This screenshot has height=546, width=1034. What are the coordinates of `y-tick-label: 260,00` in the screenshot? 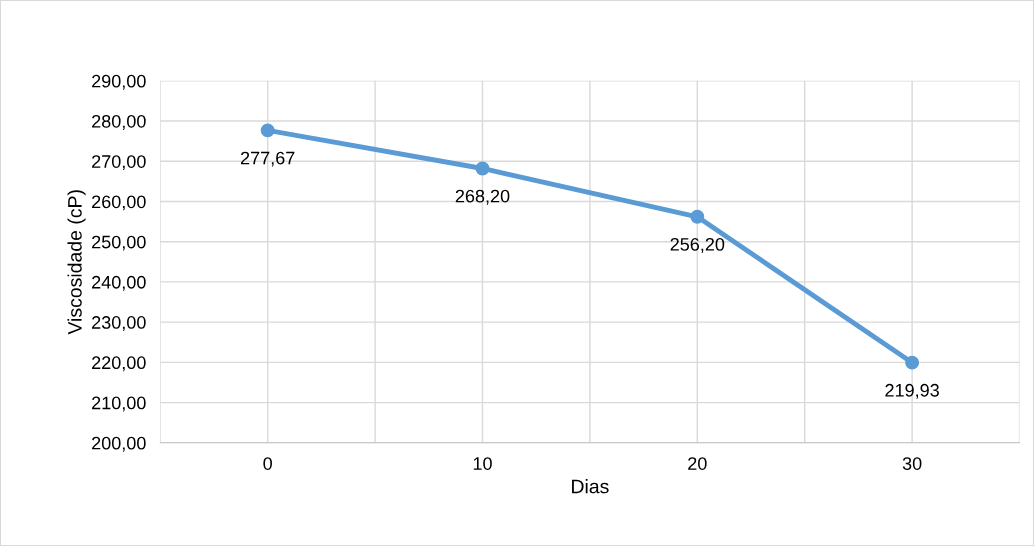 It's located at (119, 203).